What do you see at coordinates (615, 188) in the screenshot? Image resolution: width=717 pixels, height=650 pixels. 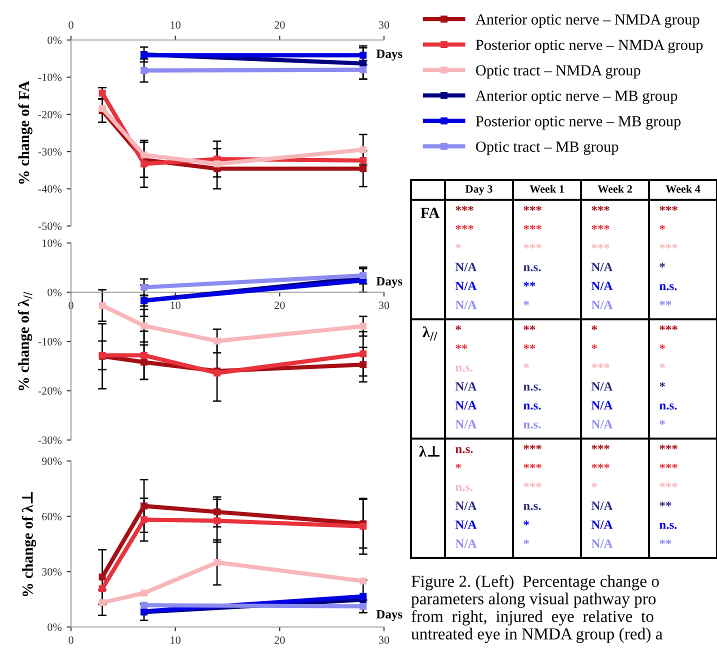 I see `x-tick-label: Week 2` at bounding box center [615, 188].